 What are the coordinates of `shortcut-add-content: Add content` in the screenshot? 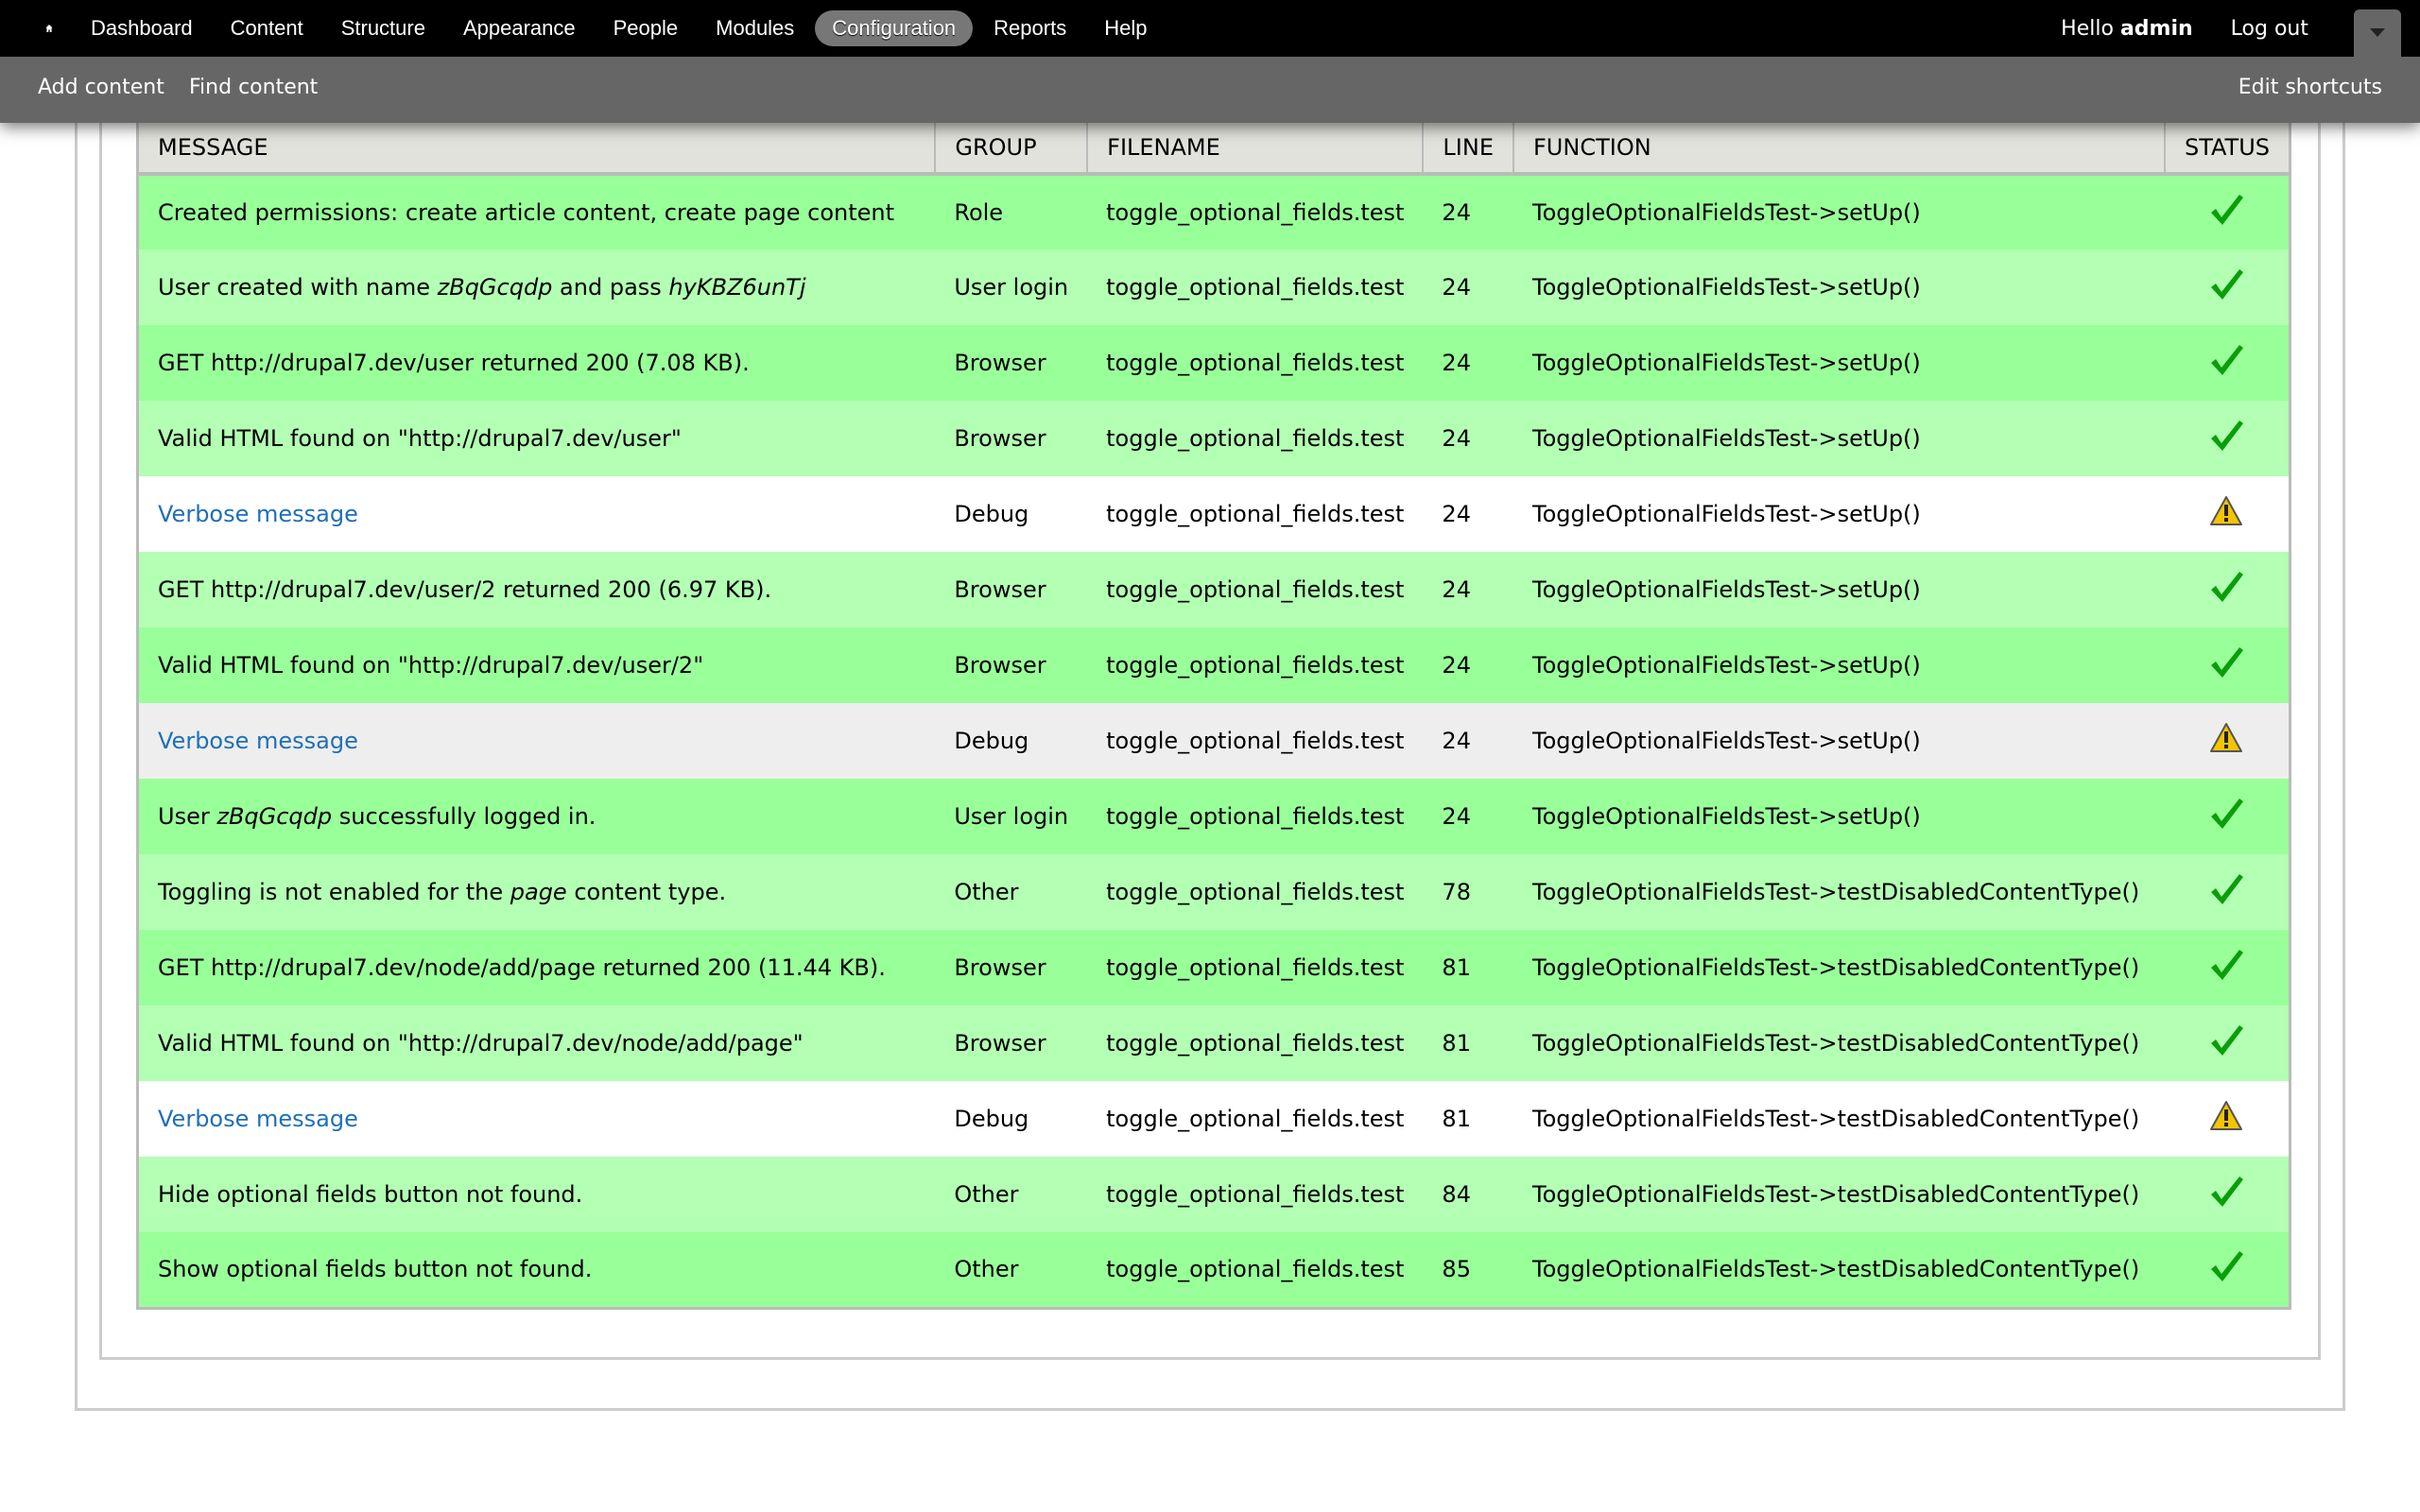 It's located at (101, 87).